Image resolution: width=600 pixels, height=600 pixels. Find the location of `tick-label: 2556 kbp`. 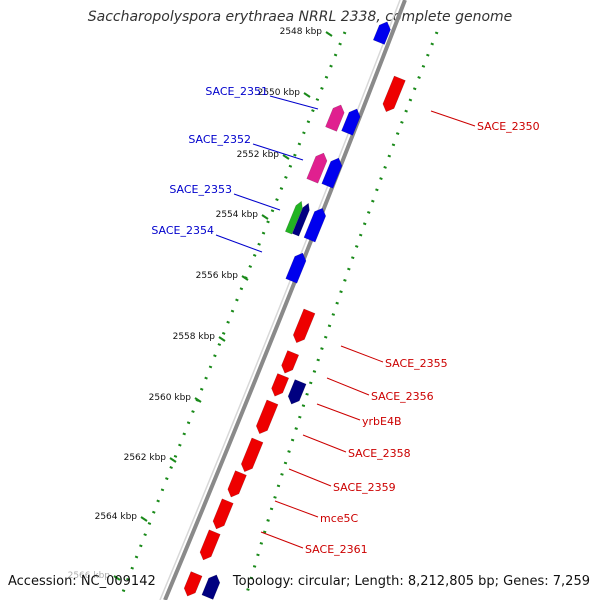

tick-label: 2556 kbp is located at coordinates (217, 276).